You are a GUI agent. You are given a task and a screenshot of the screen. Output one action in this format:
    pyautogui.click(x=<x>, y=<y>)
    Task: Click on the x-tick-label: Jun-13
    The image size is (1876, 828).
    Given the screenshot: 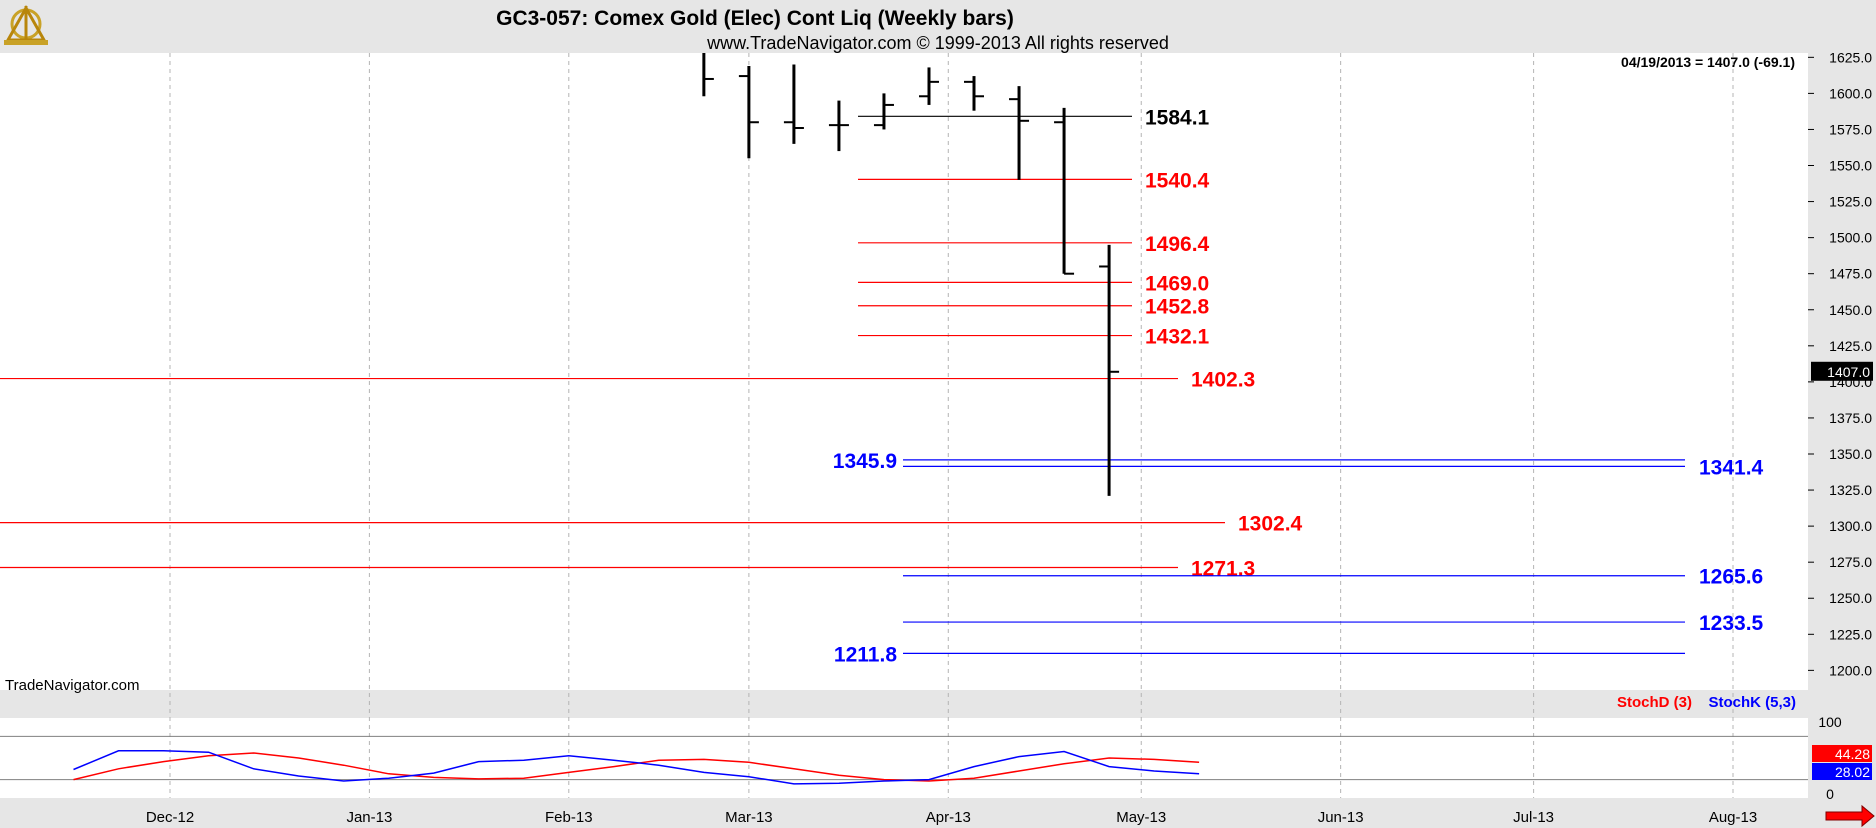 What is the action you would take?
    pyautogui.click(x=1341, y=817)
    